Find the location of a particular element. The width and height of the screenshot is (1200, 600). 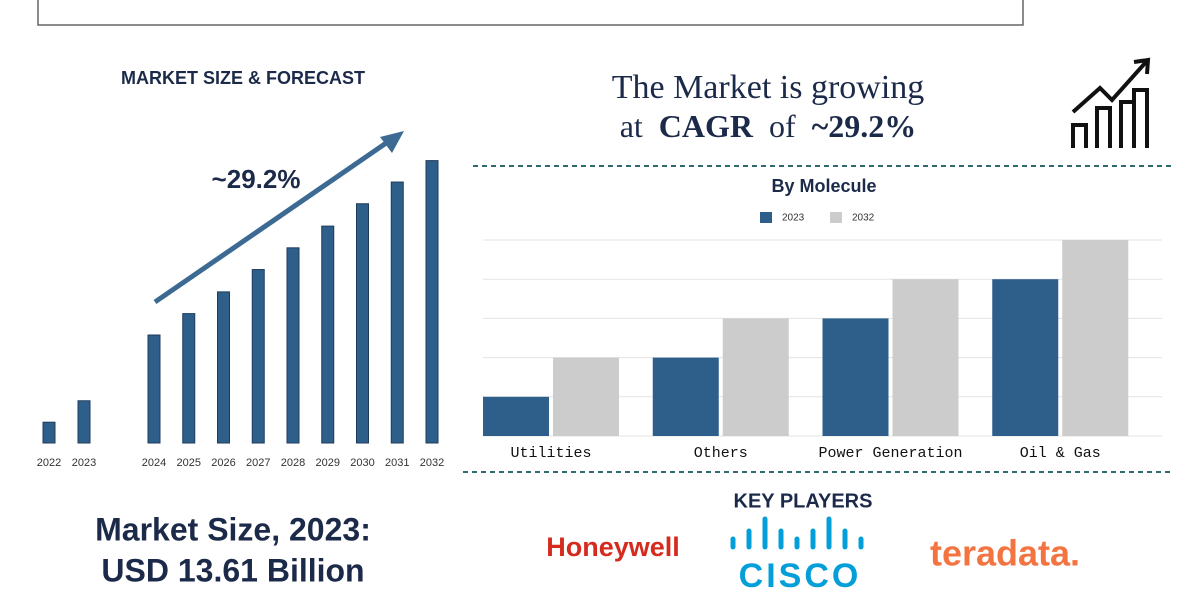

banner-box is located at coordinates (530, 13).